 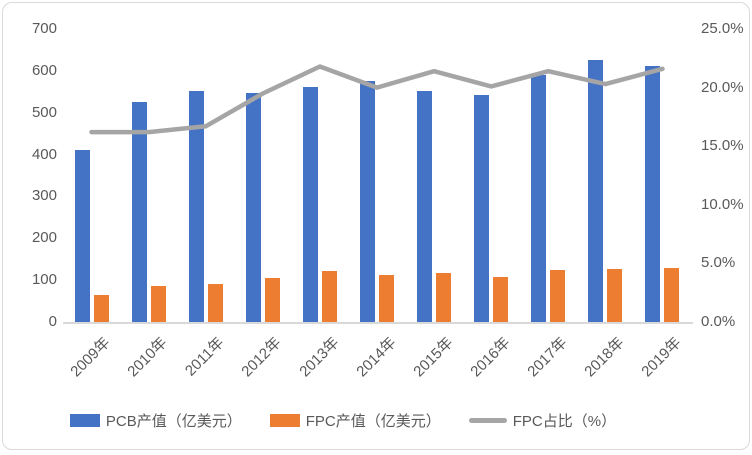 I want to click on legend-line-swatch-icon, so click(x=487, y=420).